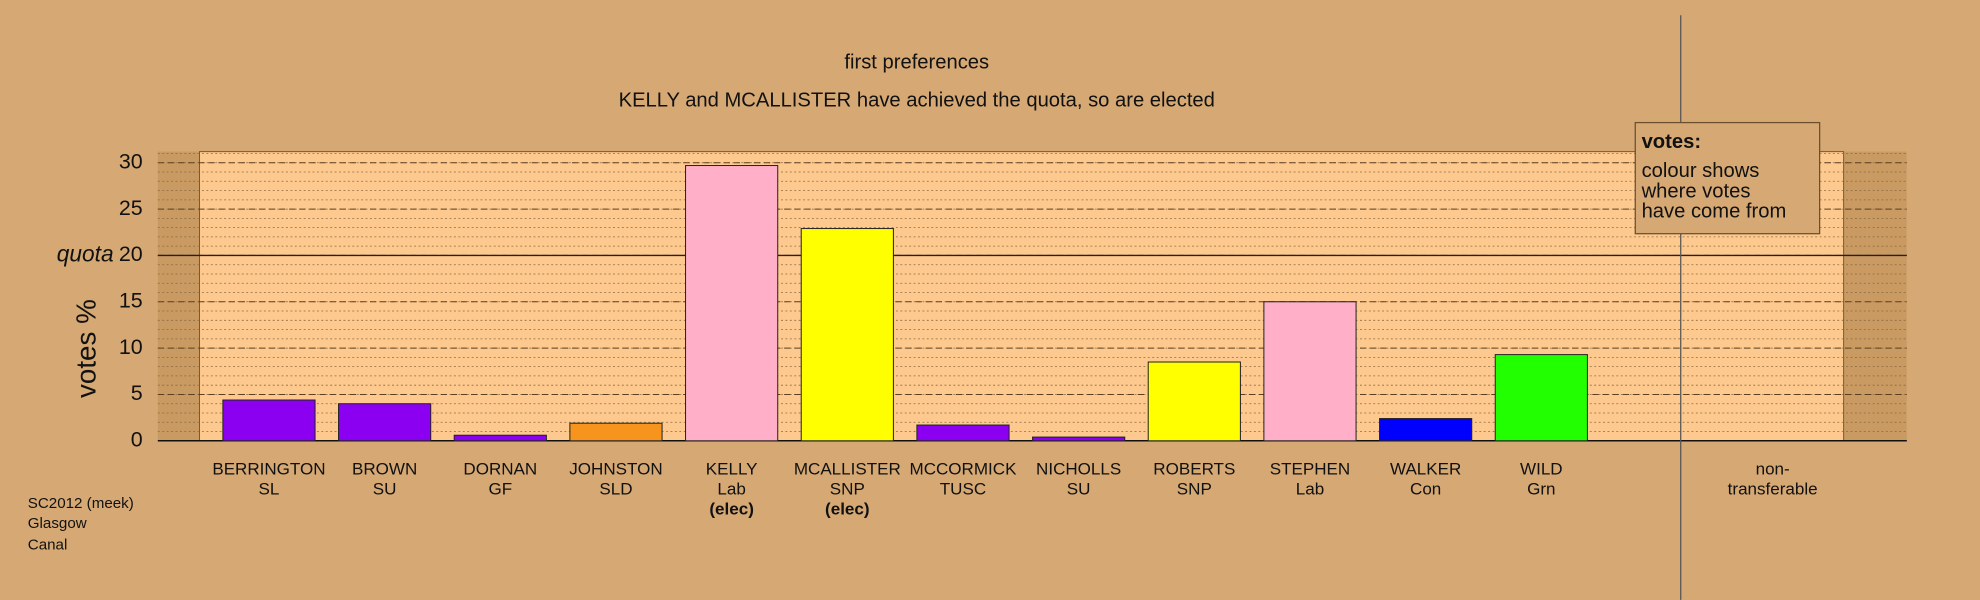  What do you see at coordinates (615, 489) in the screenshot?
I see `party-label: SLD` at bounding box center [615, 489].